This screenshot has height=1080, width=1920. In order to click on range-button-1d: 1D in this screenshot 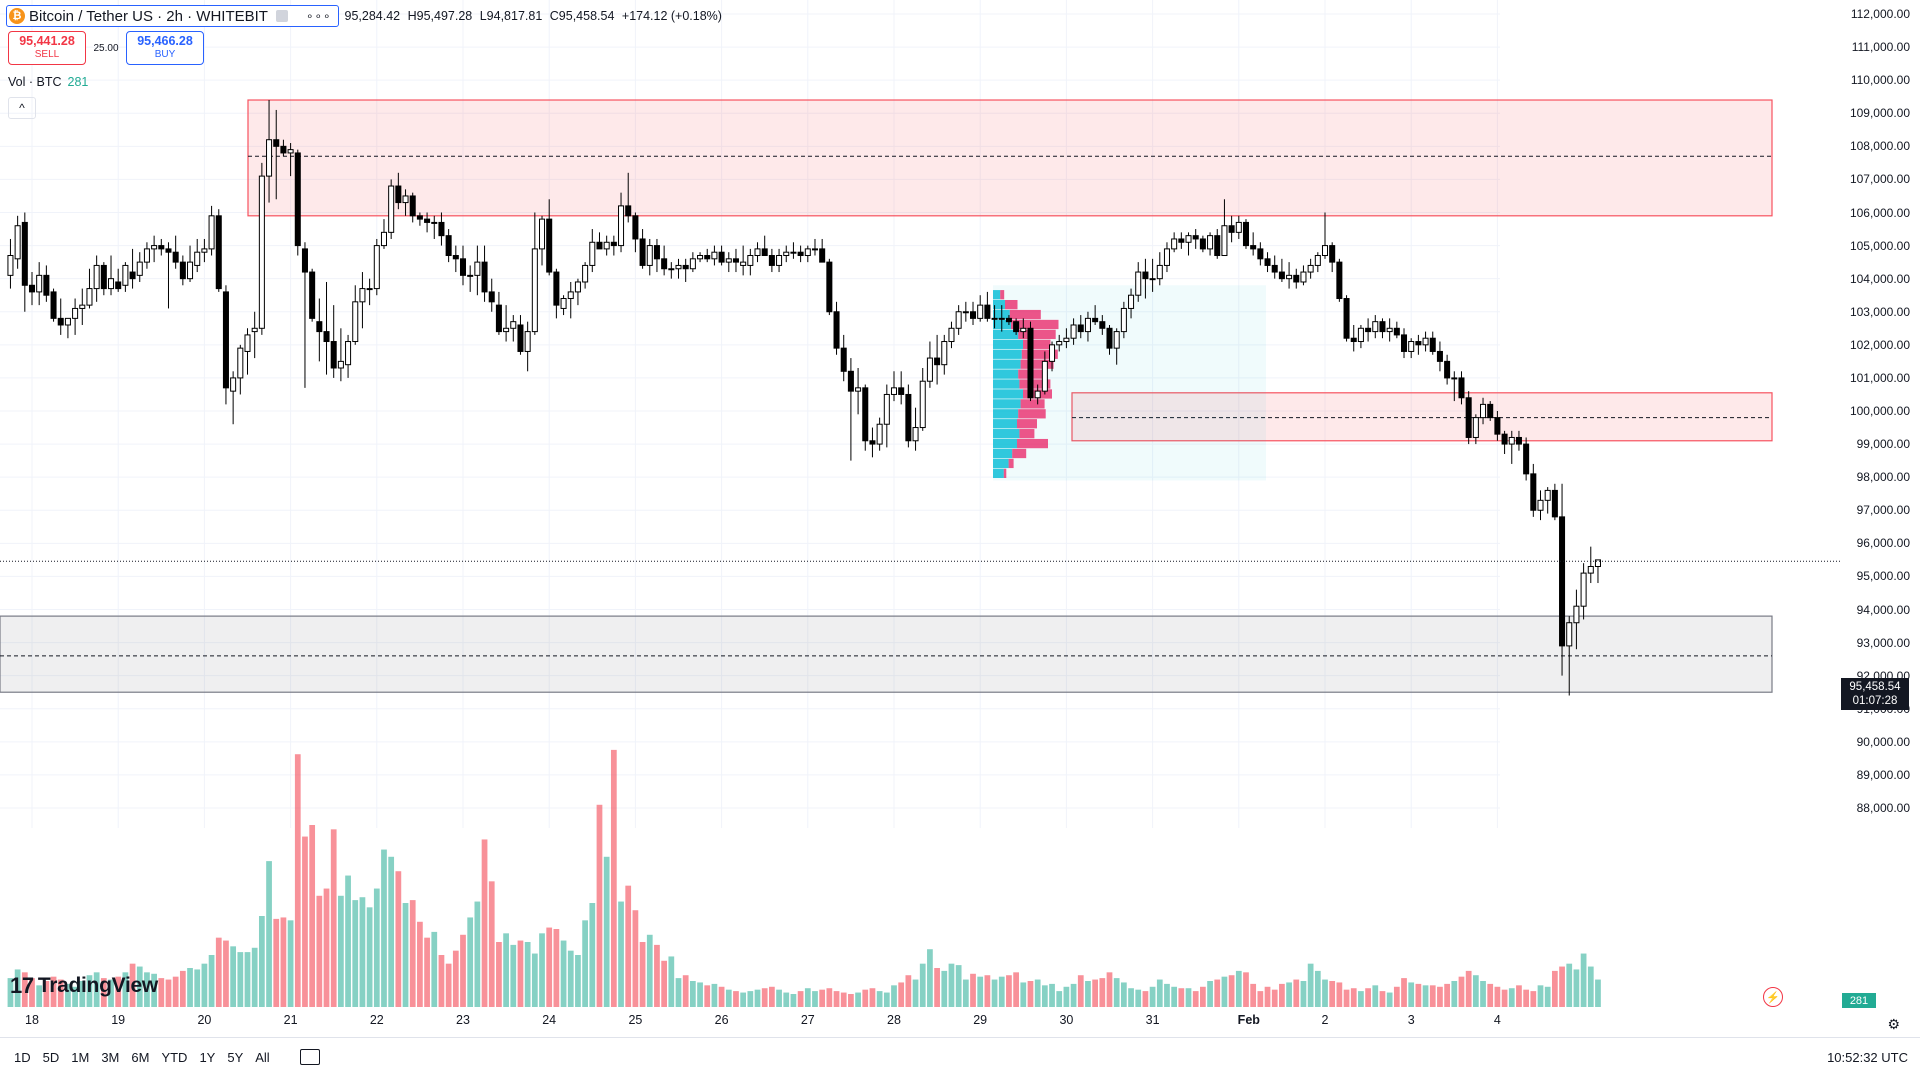, I will do `click(22, 1057)`.